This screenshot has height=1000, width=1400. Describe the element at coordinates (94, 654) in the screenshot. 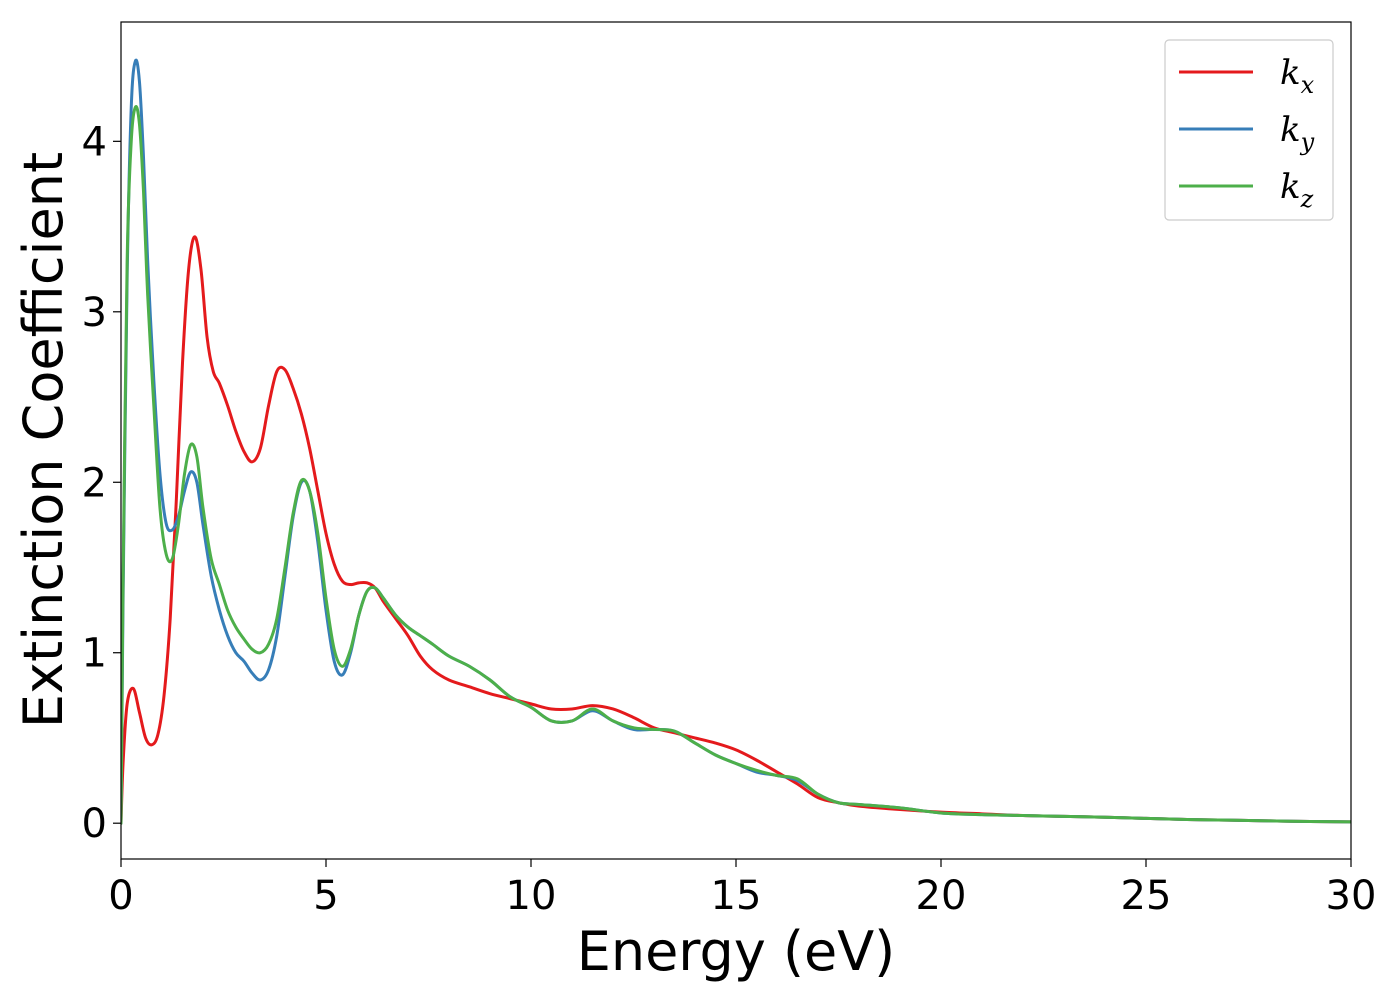

I see `y-tick-label: 1` at that location.